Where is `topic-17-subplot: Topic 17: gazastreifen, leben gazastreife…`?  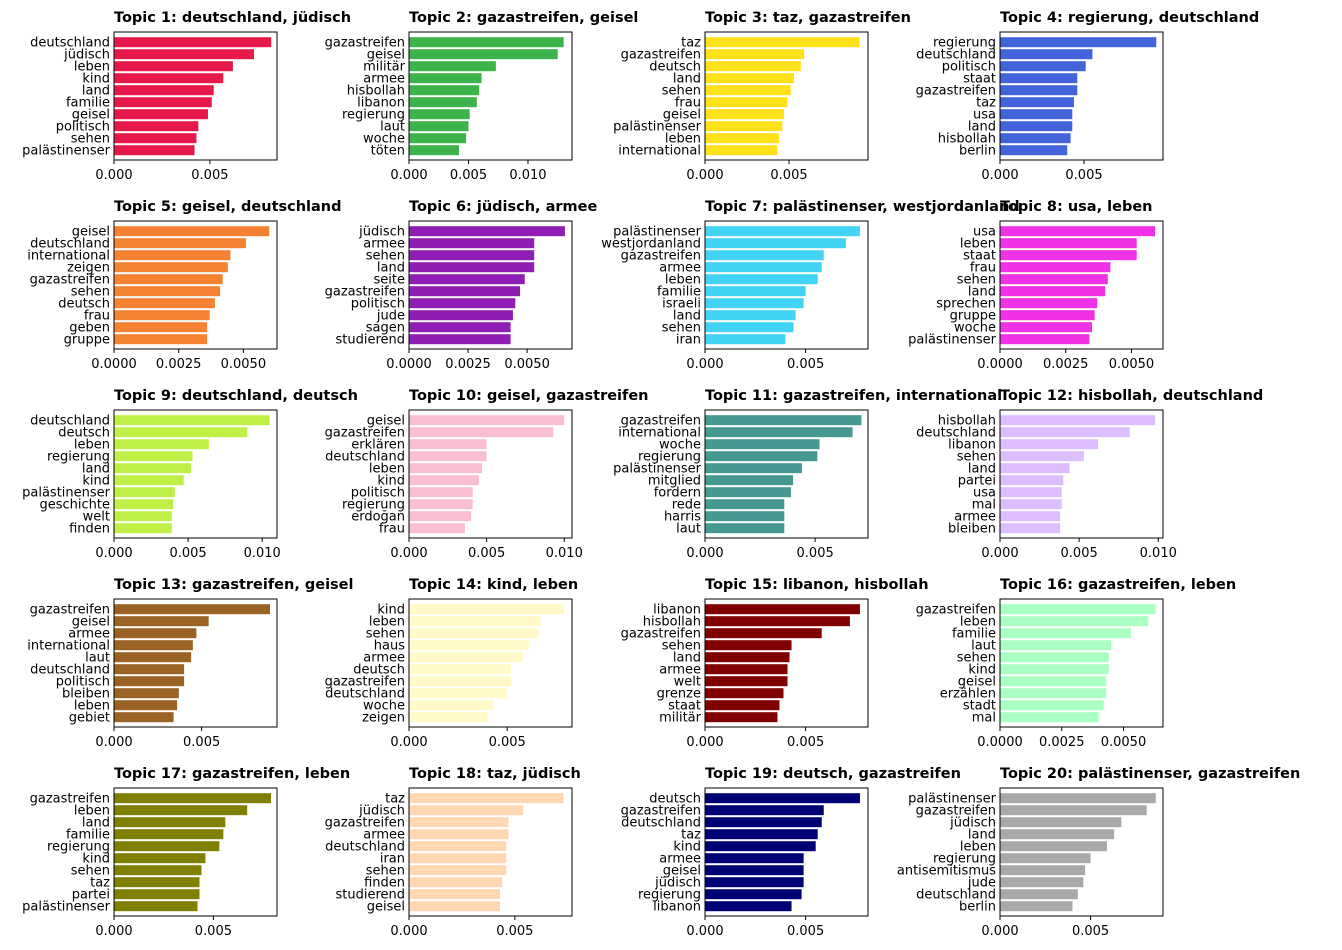
topic-17-subplot: Topic 17: gazastreifen, leben gazastreife… is located at coordinates (186, 852).